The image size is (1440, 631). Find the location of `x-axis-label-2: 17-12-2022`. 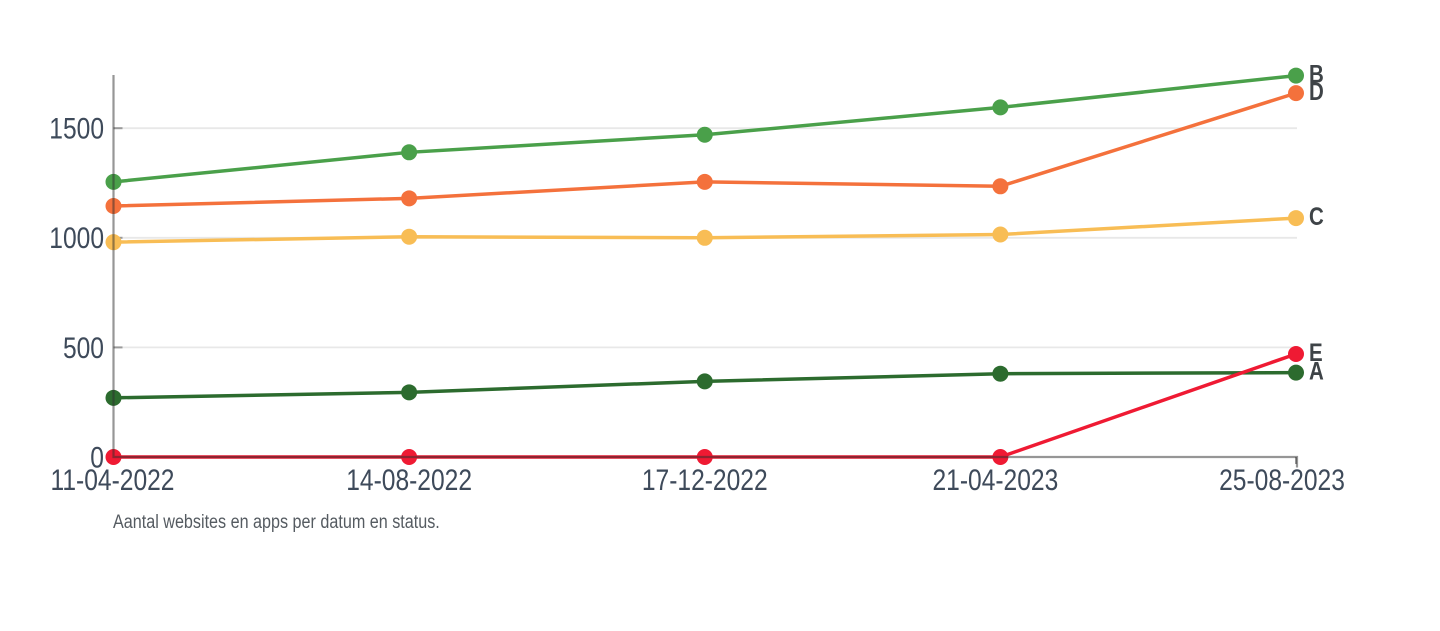

x-axis-label-2: 17-12-2022 is located at coordinates (705, 480).